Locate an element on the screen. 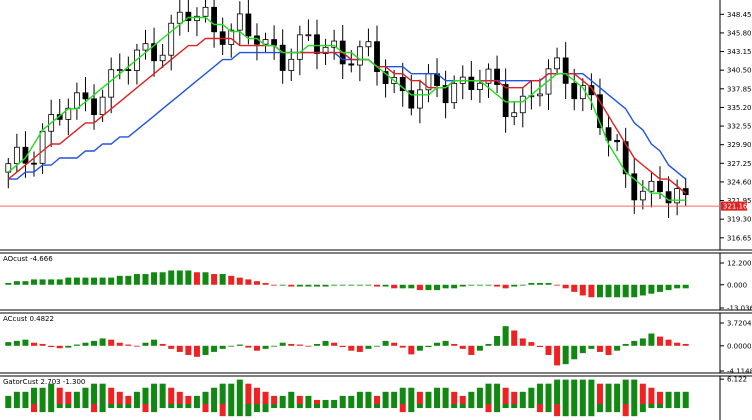 The image size is (752, 420). current-price-label-bg is located at coordinates (734, 206).